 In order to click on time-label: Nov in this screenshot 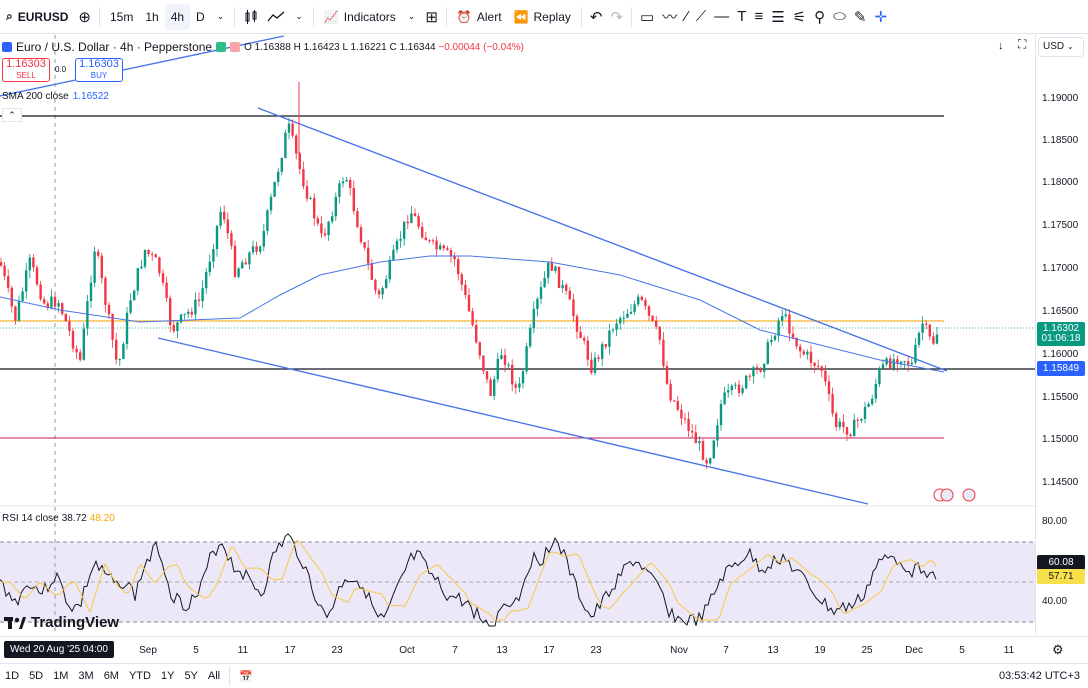, I will do `click(679, 650)`.